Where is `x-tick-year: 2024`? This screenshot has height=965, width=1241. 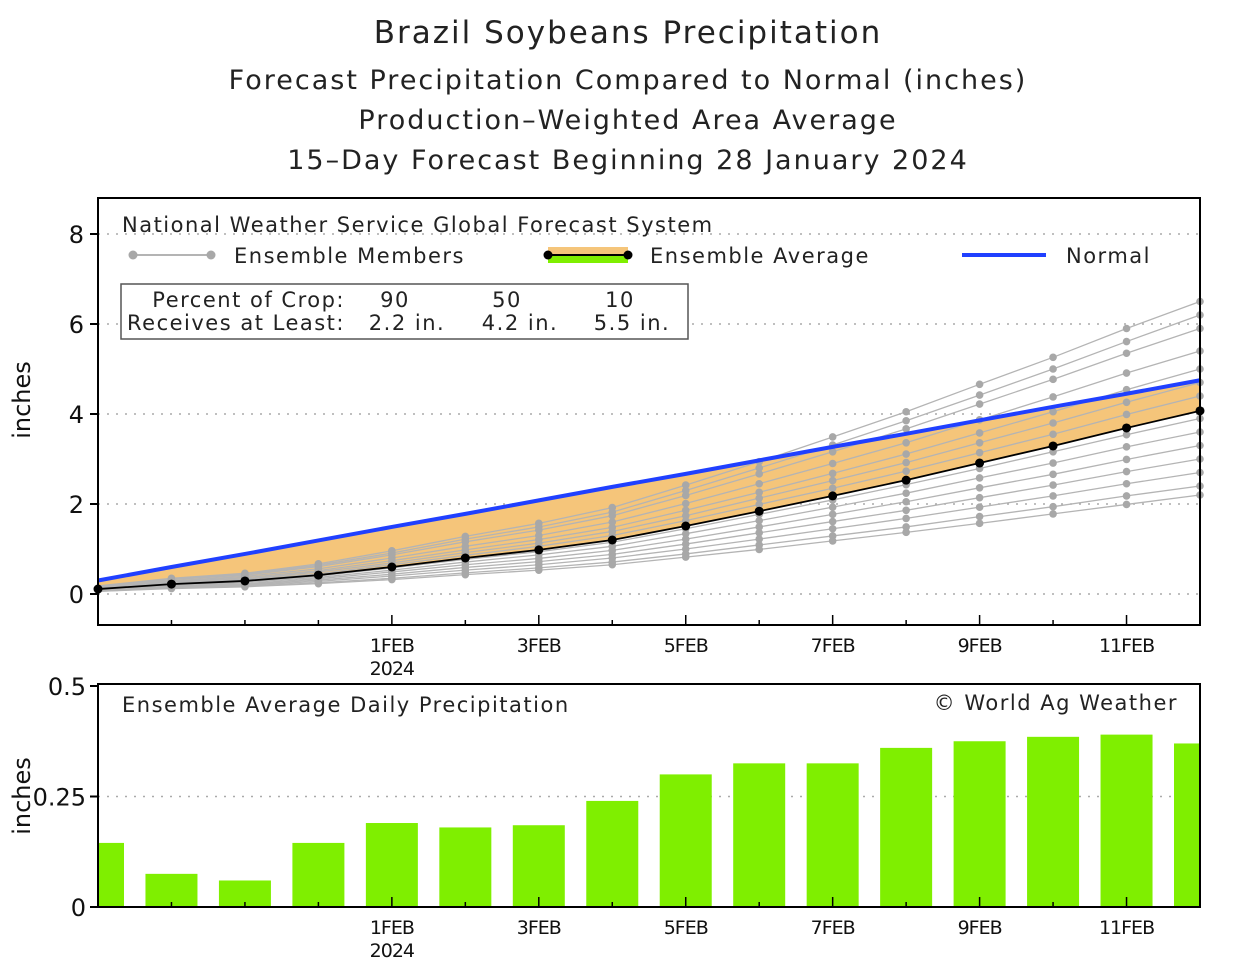
x-tick-year: 2024 is located at coordinates (392, 951).